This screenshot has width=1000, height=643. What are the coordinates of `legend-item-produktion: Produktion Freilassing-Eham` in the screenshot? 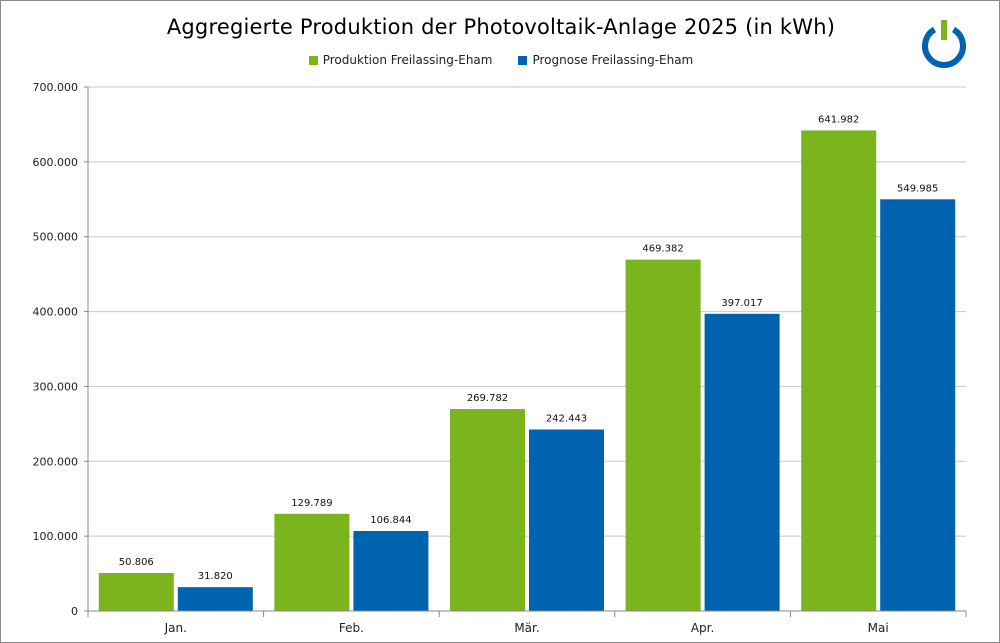 It's located at (400, 60).